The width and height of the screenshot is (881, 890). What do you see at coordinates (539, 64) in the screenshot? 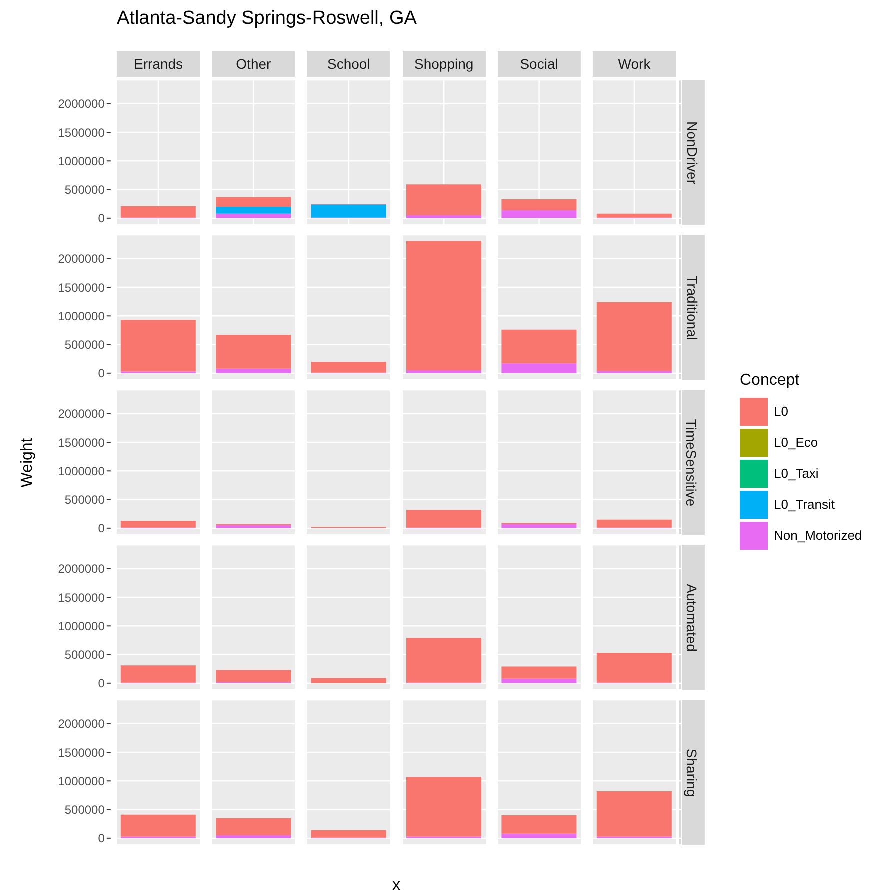
I see `x-tick-label: Social` at bounding box center [539, 64].